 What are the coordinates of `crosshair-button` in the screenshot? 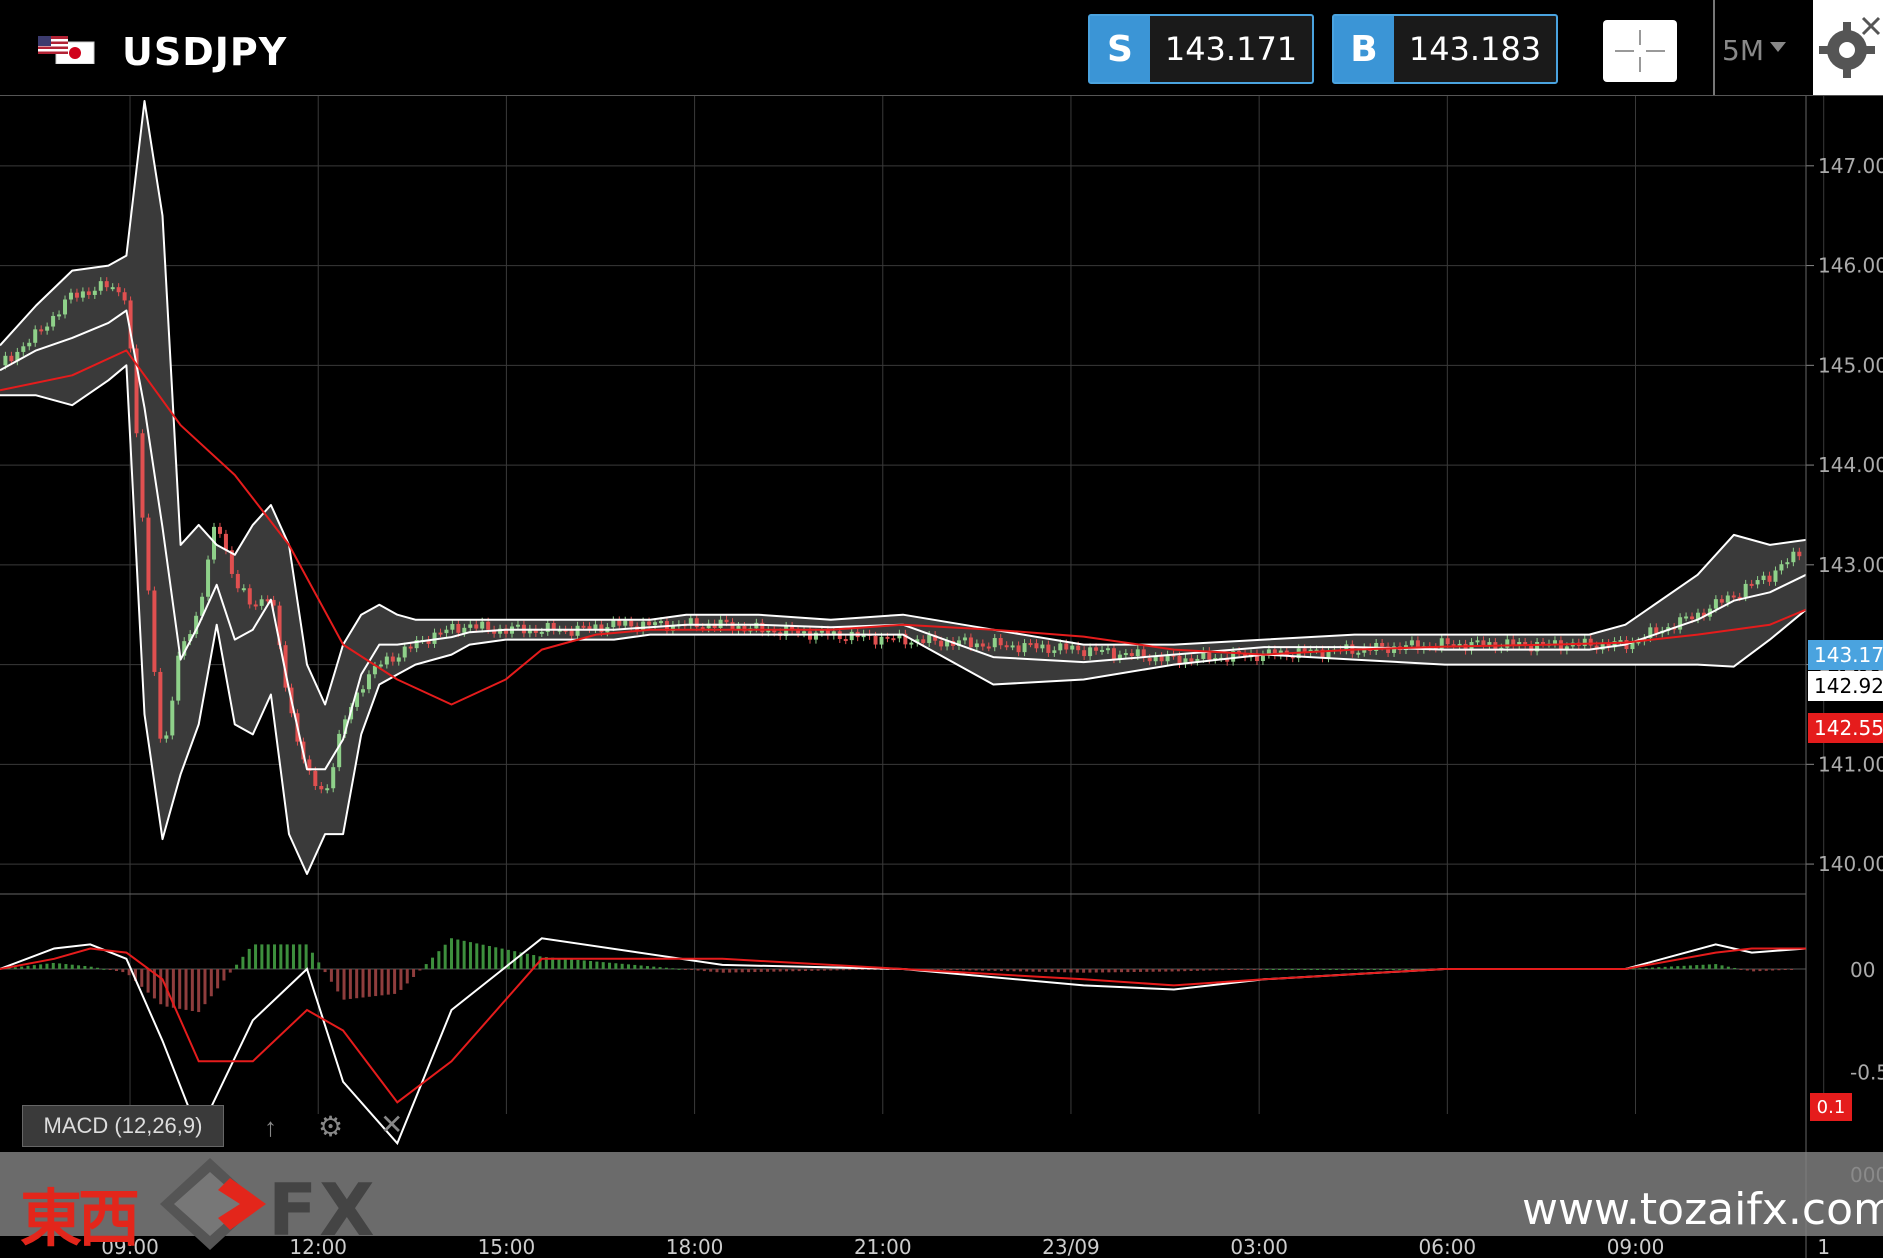 It's located at (1640, 51).